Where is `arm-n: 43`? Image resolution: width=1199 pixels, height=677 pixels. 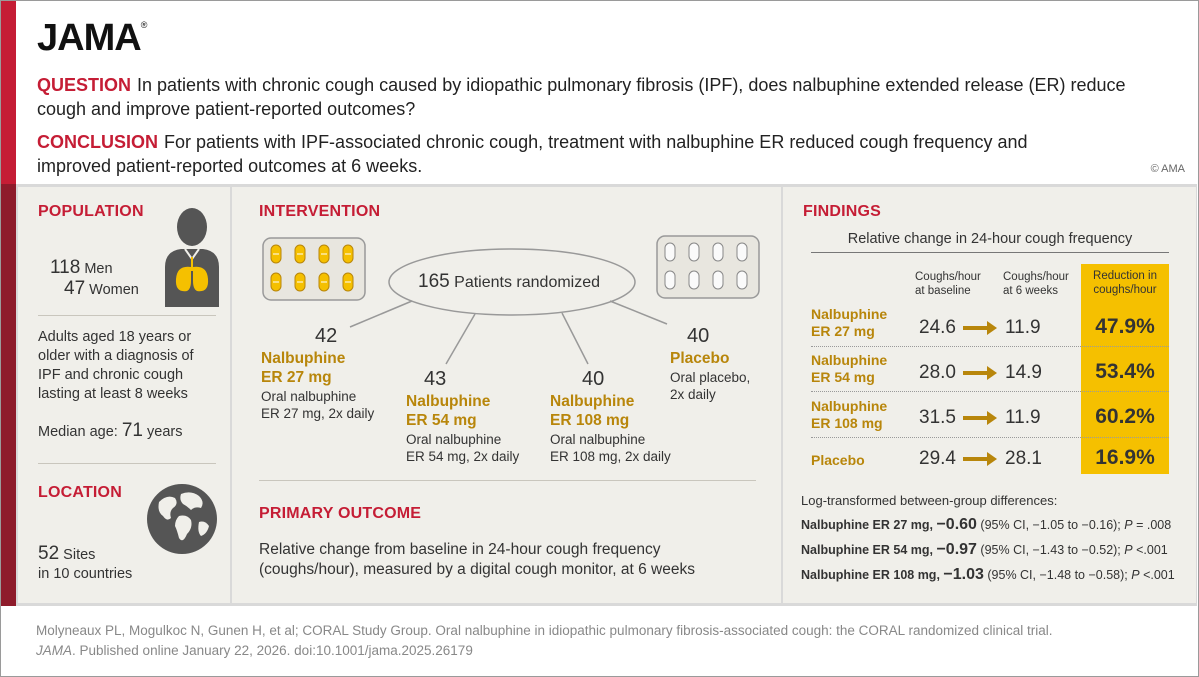 arm-n: 43 is located at coordinates (435, 379).